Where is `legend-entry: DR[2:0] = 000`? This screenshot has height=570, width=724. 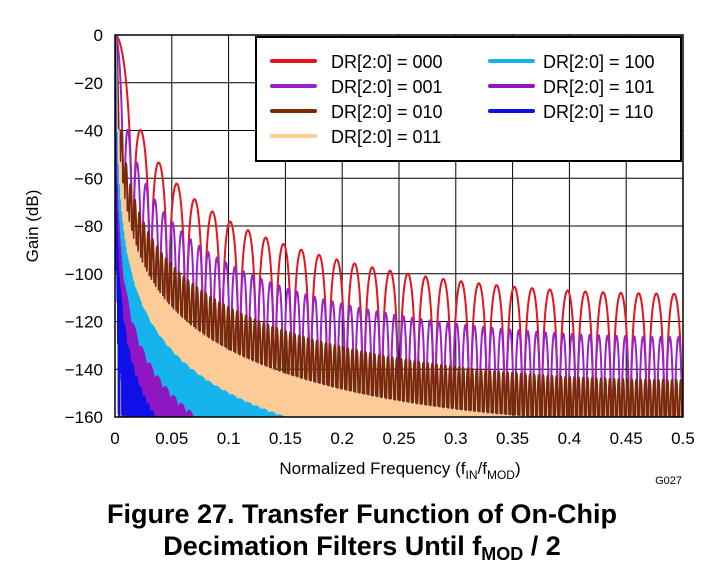
legend-entry: DR[2:0] = 000 is located at coordinates (387, 62).